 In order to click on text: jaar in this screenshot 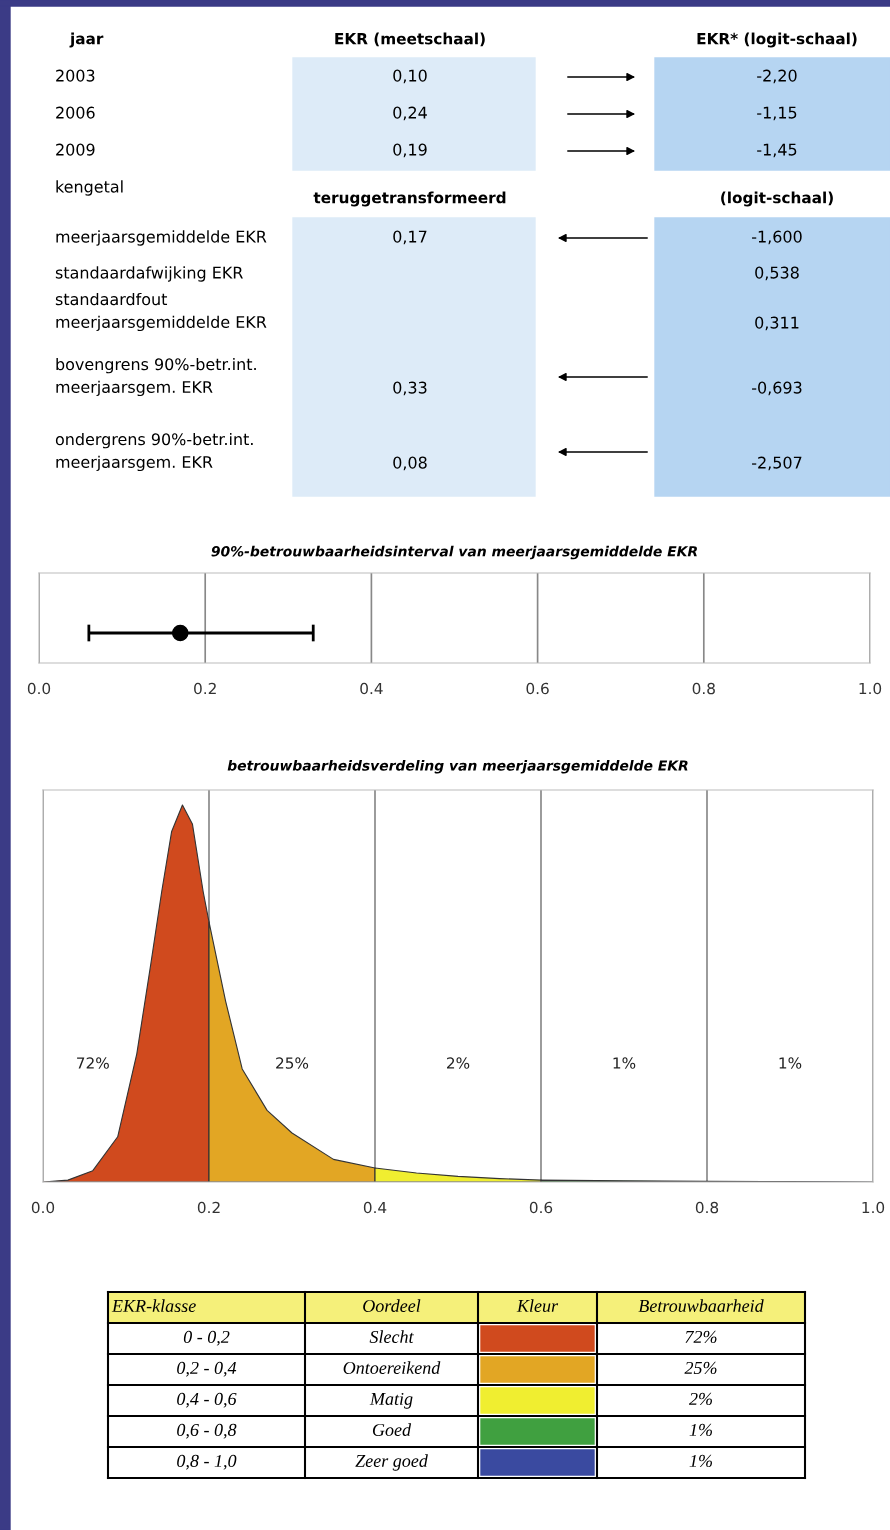, I will do `click(86, 40)`.